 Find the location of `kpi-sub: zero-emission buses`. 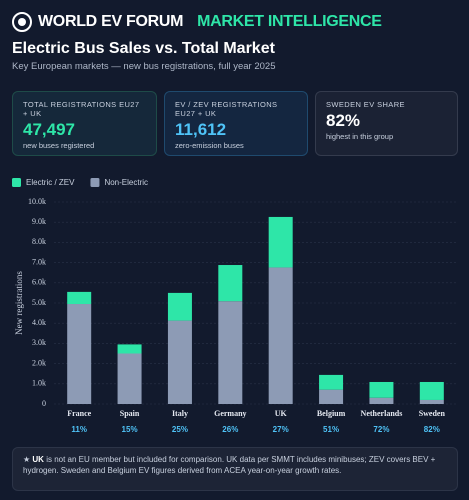

kpi-sub: zero-emission buses is located at coordinates (209, 145).